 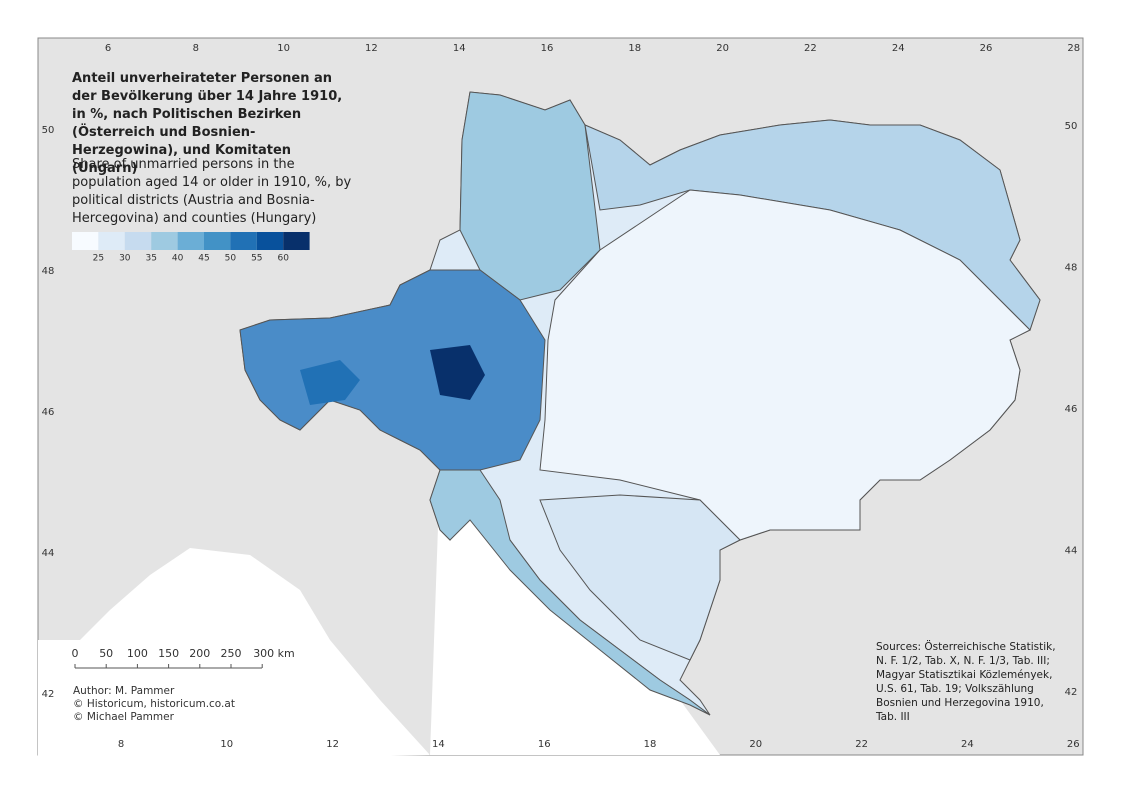 I want to click on author-line: © Historicum, historicum.co.at, so click(x=154, y=704).